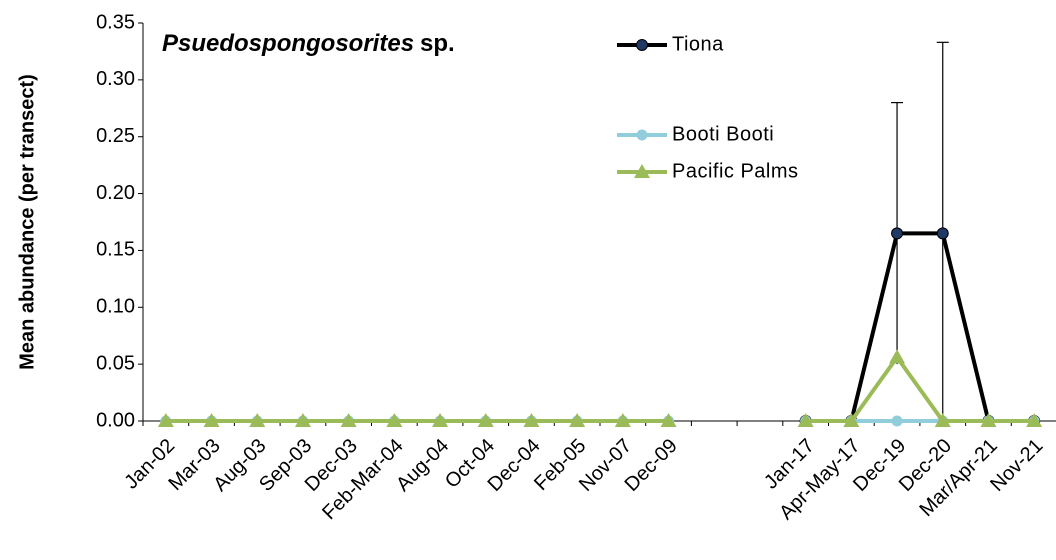 This screenshot has width=1056, height=560. I want to click on legend-label: Tiona, so click(698, 44).